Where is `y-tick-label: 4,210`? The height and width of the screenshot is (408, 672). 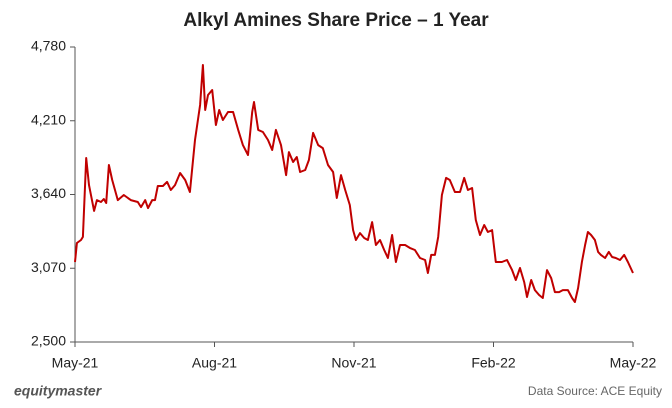
y-tick-label: 4,210 is located at coordinates (48, 119).